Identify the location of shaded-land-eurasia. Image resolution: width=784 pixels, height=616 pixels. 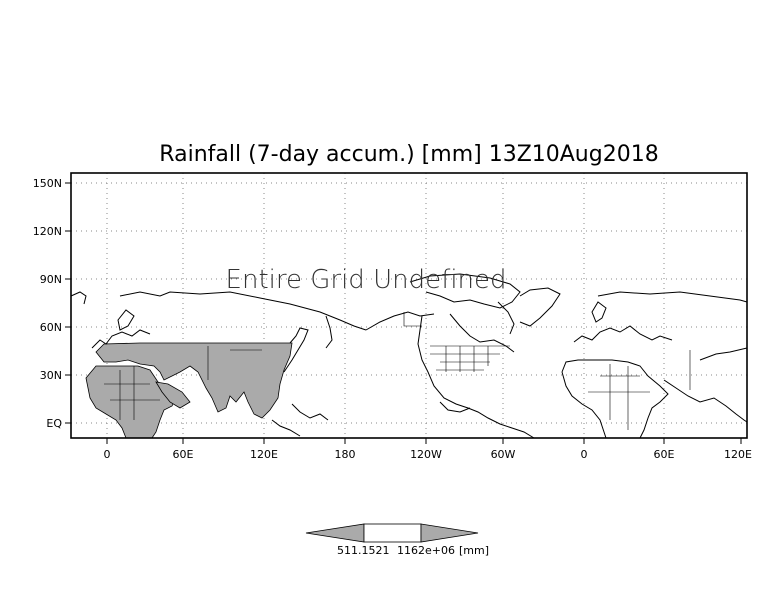
(194, 380).